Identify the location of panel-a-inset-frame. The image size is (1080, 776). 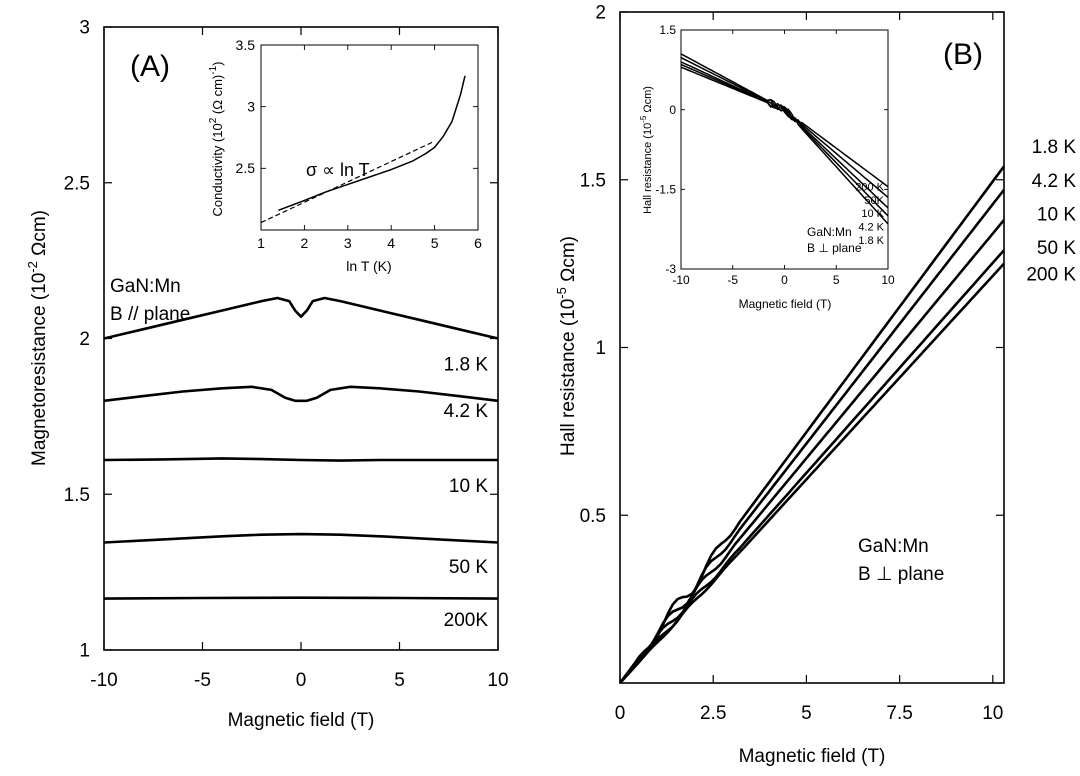
(369, 137).